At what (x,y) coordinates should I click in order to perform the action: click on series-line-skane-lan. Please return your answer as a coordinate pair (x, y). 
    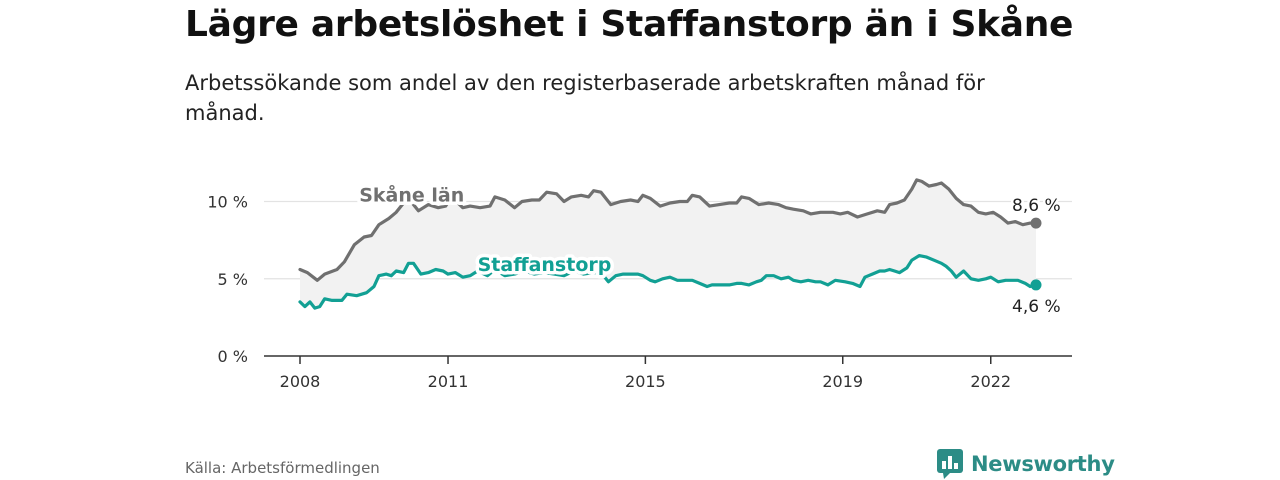
    Looking at the image, I should click on (668, 230).